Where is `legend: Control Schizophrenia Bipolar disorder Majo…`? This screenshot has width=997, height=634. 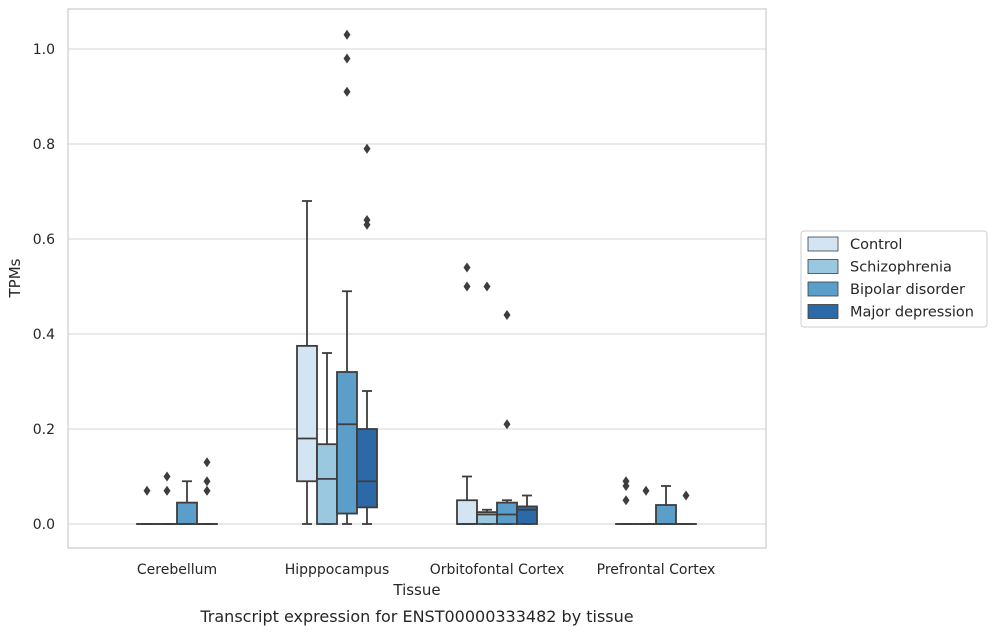 legend: Control Schizophrenia Bipolar disorder Majo… is located at coordinates (894, 279).